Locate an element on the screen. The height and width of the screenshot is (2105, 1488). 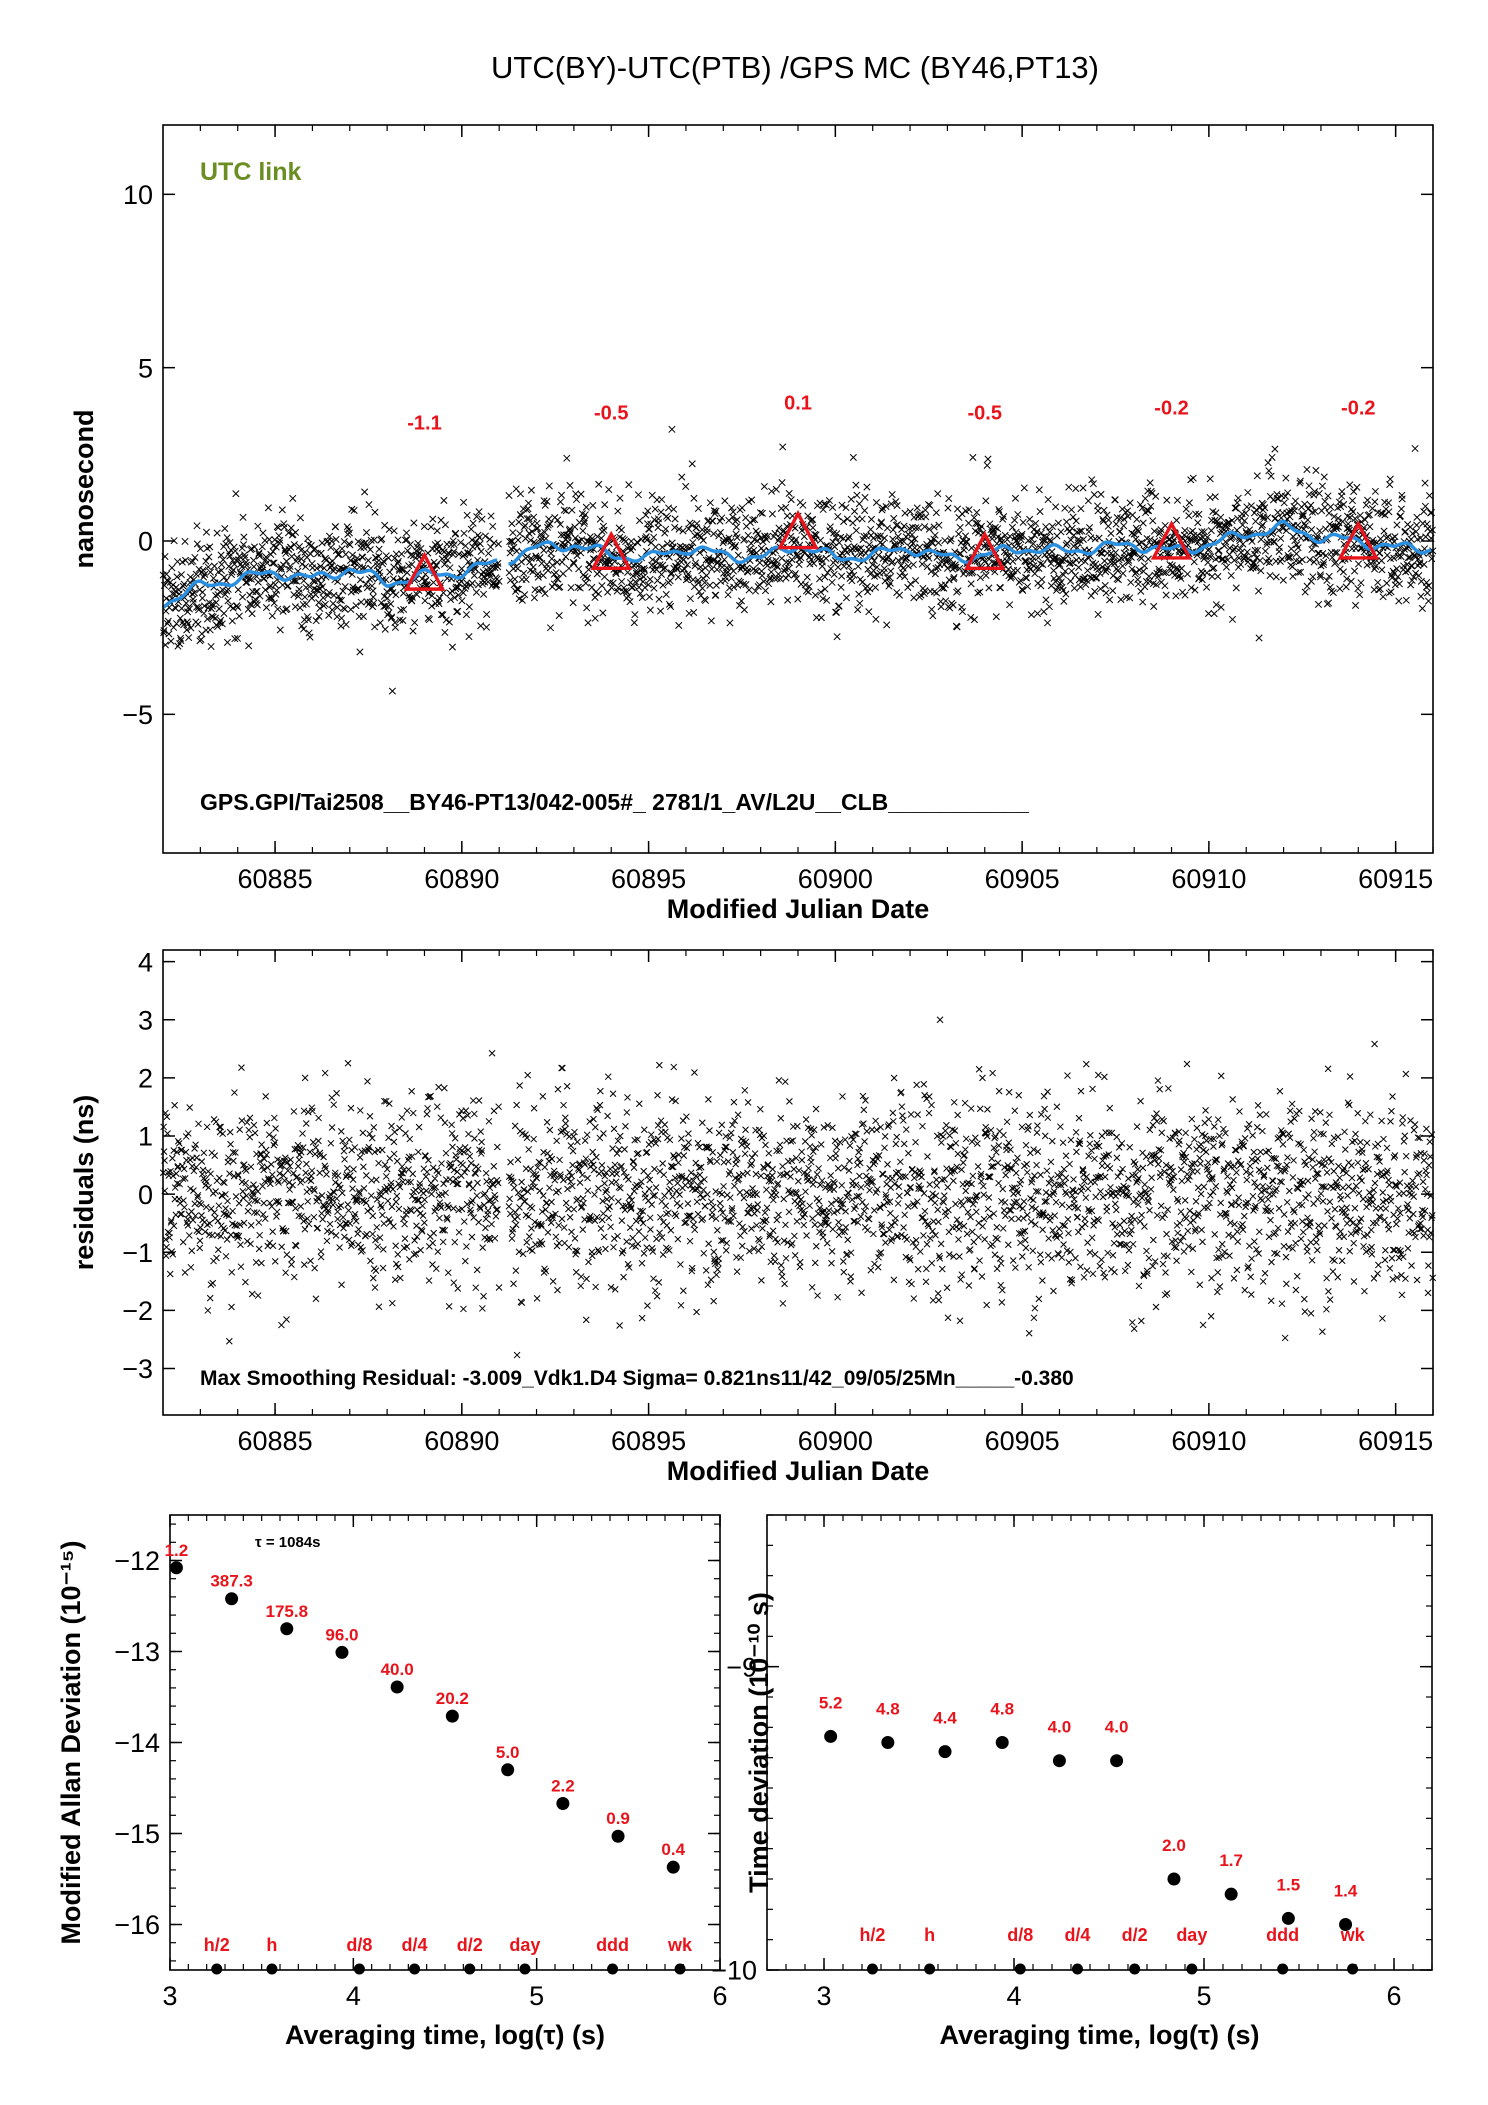
x-tick-label: 60905 is located at coordinates (1022, 879).